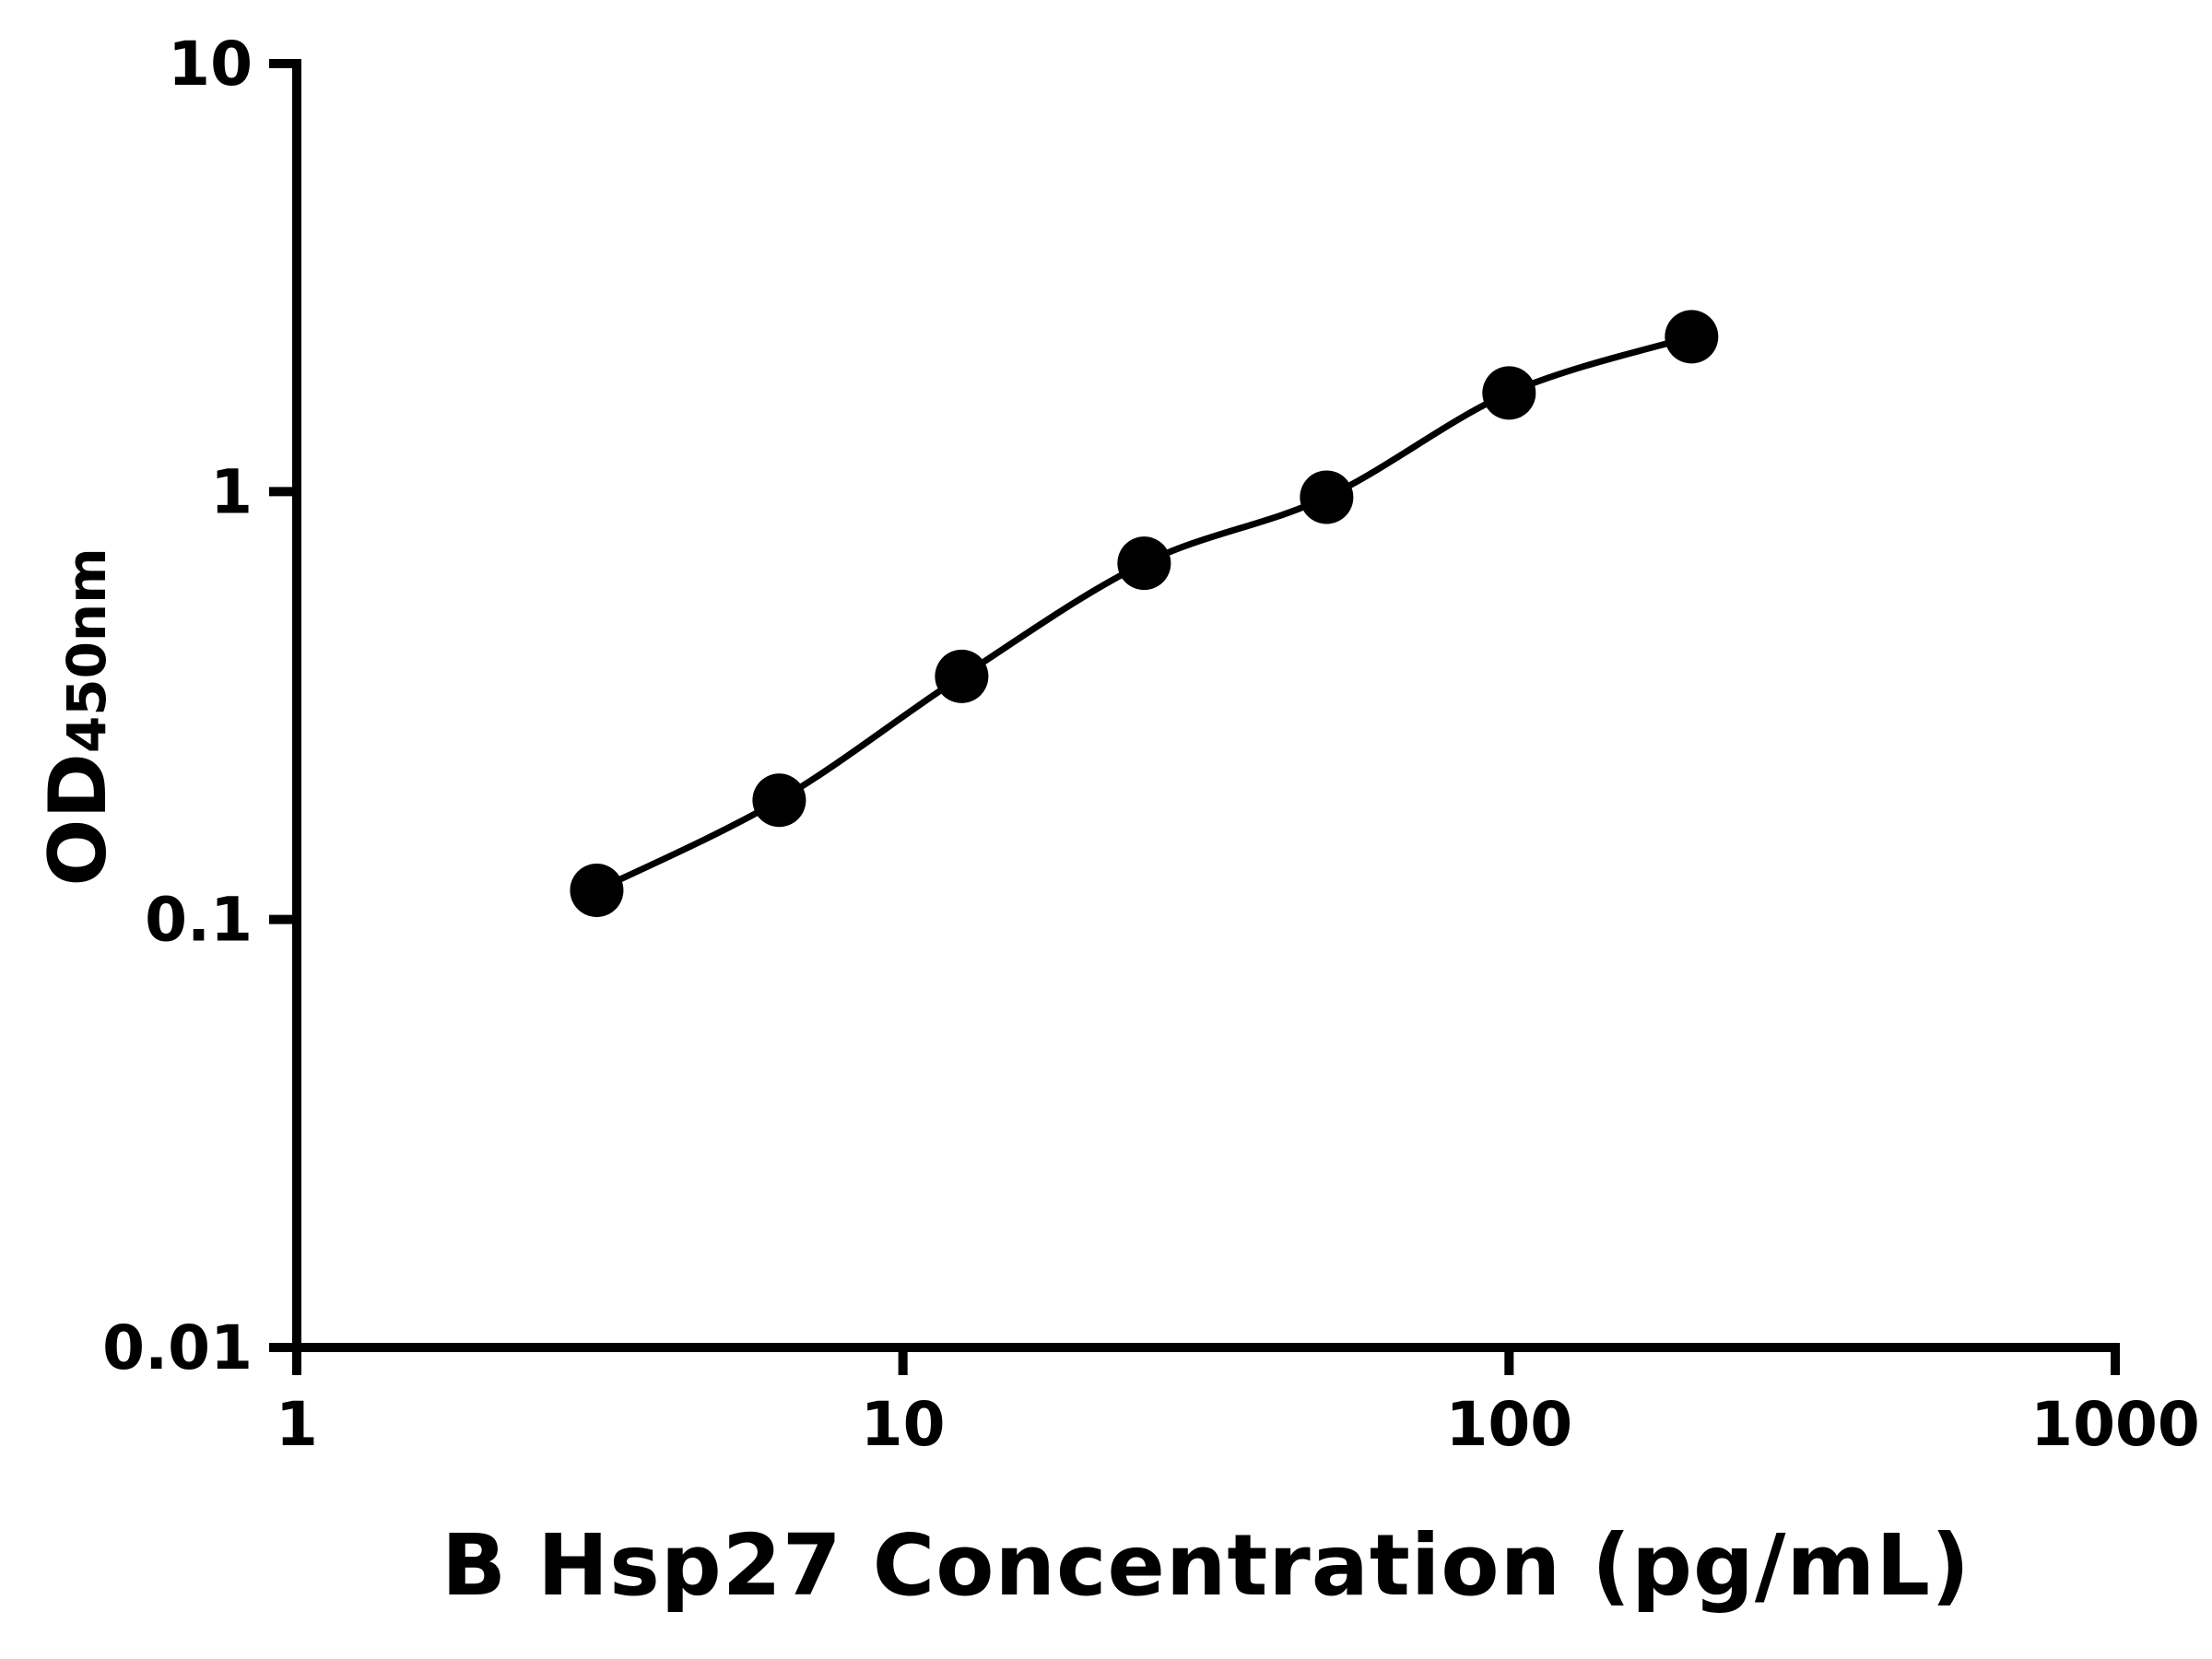  Describe the element at coordinates (78, 820) in the screenshot. I see `y-axis-label-main: OD` at that location.